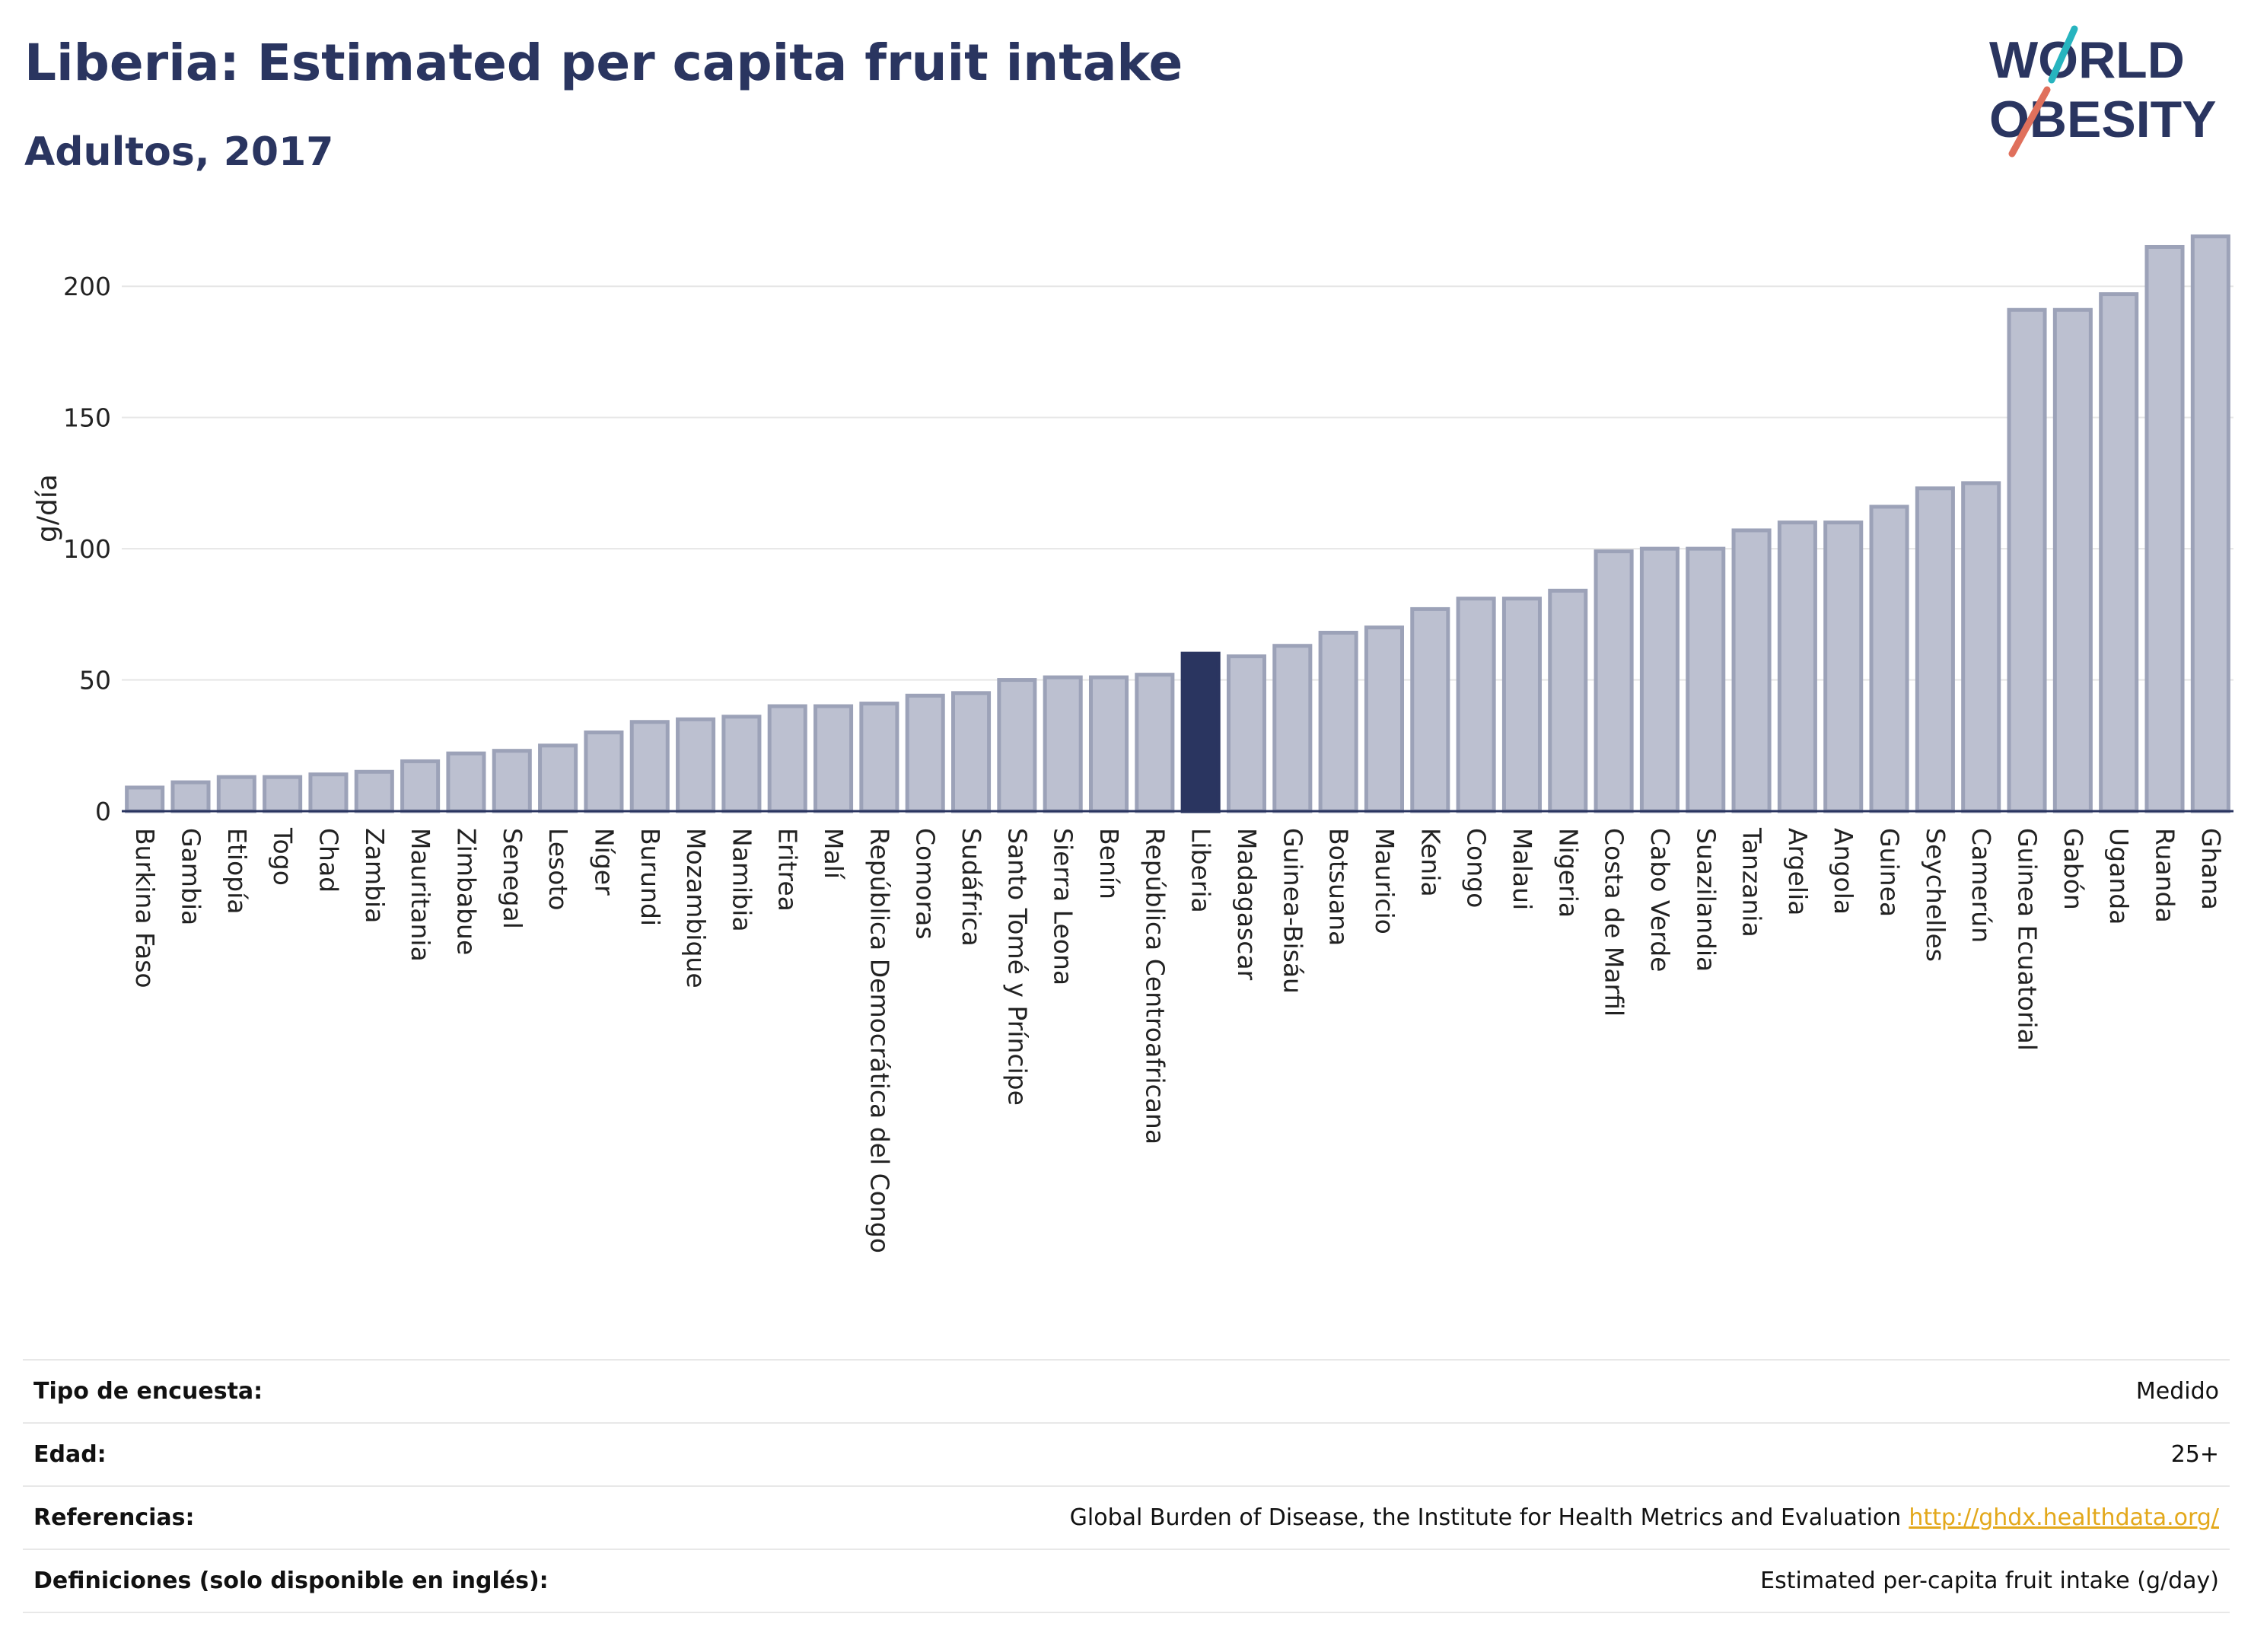 Image resolution: width=2251 pixels, height=1652 pixels. What do you see at coordinates (1706, 900) in the screenshot?
I see `x-tick-label: Suazilandia` at bounding box center [1706, 900].